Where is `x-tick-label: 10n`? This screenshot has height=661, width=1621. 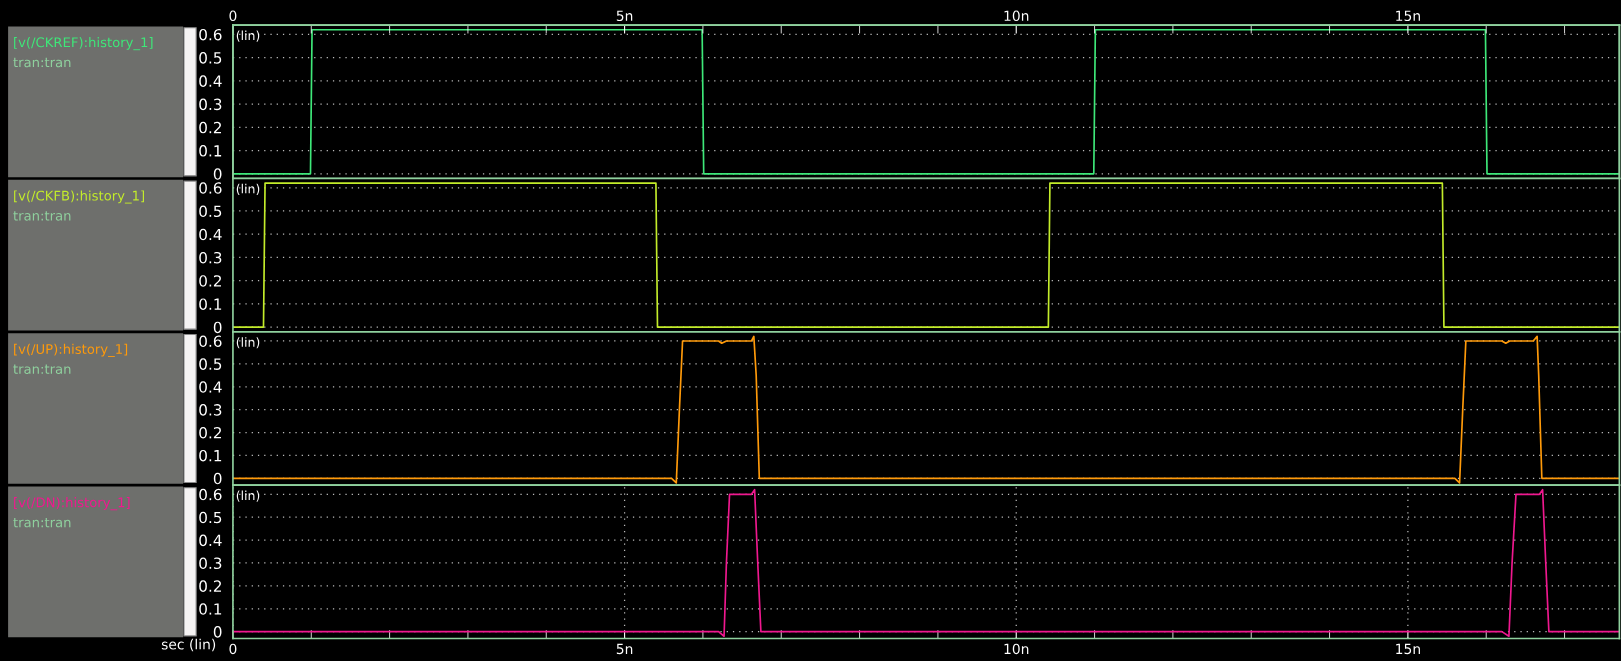 x-tick-label: 10n is located at coordinates (1016, 649).